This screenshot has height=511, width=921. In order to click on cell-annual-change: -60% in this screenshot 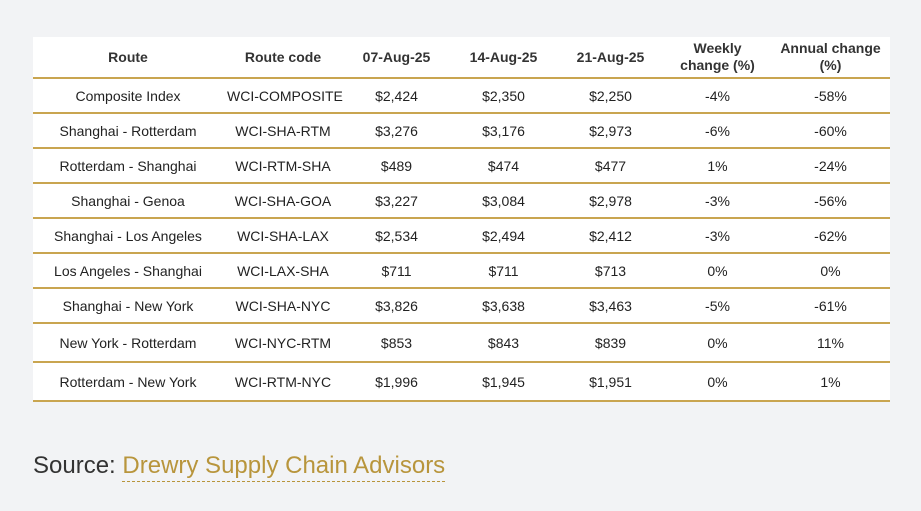, I will do `click(830, 131)`.